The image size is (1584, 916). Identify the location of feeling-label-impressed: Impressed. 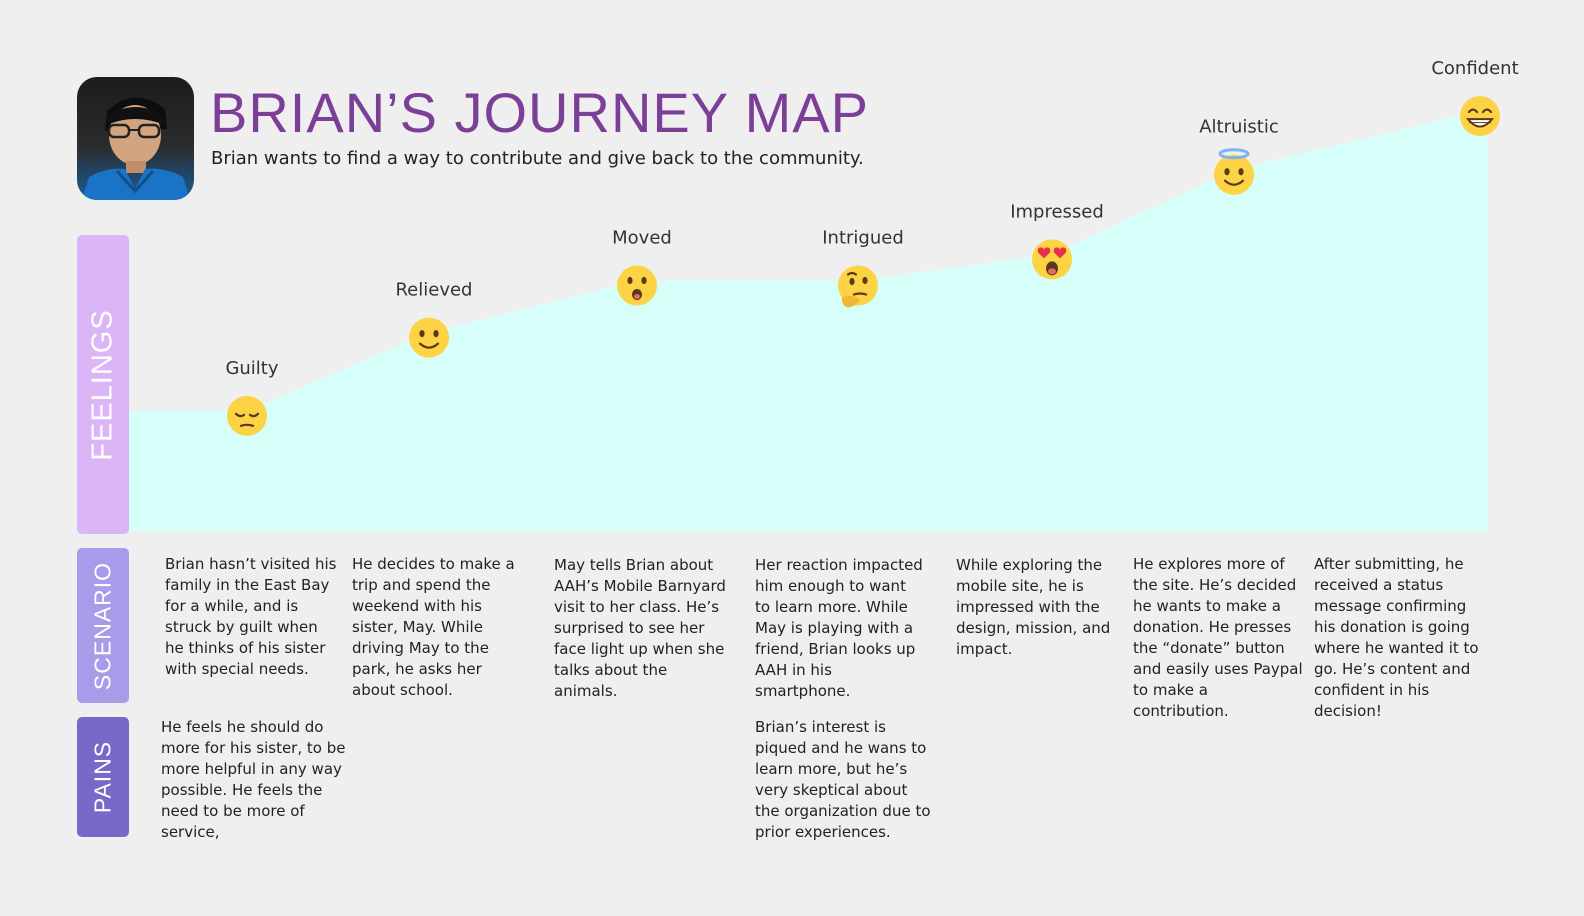
(1057, 211).